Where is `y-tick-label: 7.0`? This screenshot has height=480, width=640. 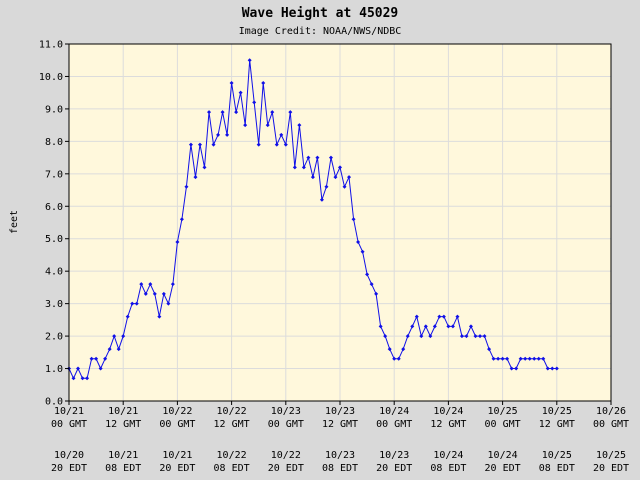
y-tick-label: 7.0 is located at coordinates (54, 174).